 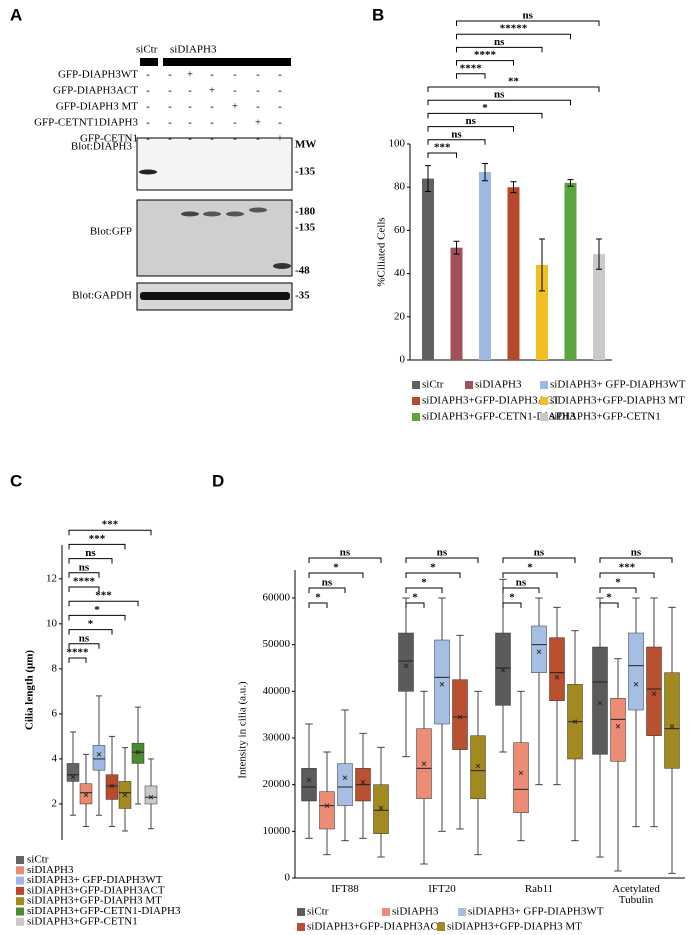 I want to click on construct-label: GFP-DIAPH3 MT, so click(x=97, y=107).